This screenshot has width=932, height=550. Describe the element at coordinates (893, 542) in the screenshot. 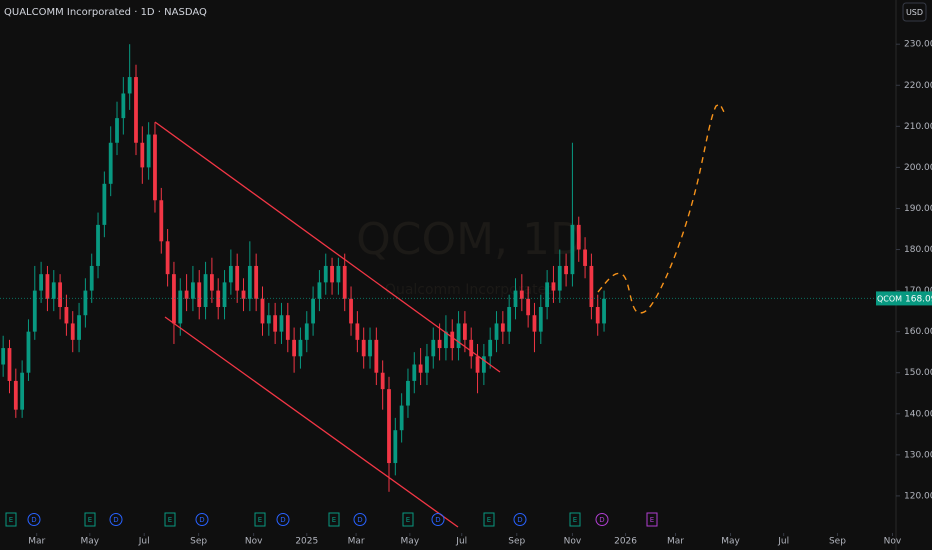

I see `x-tick-label: Nov` at that location.